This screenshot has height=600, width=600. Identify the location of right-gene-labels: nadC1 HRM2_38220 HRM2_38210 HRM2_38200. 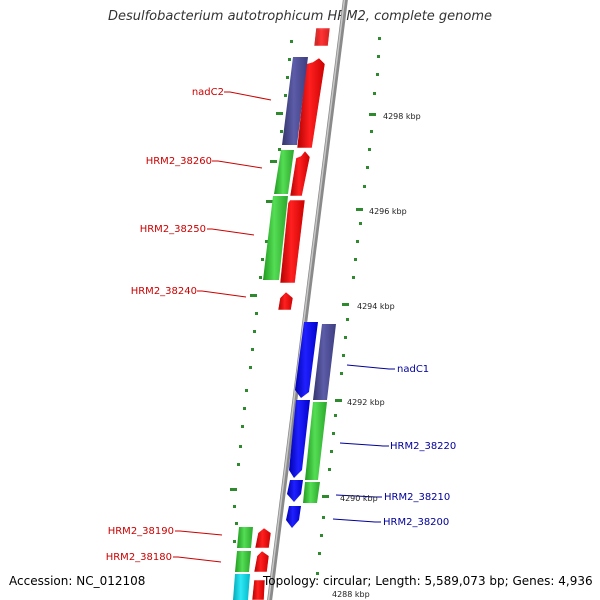
(419, 446).